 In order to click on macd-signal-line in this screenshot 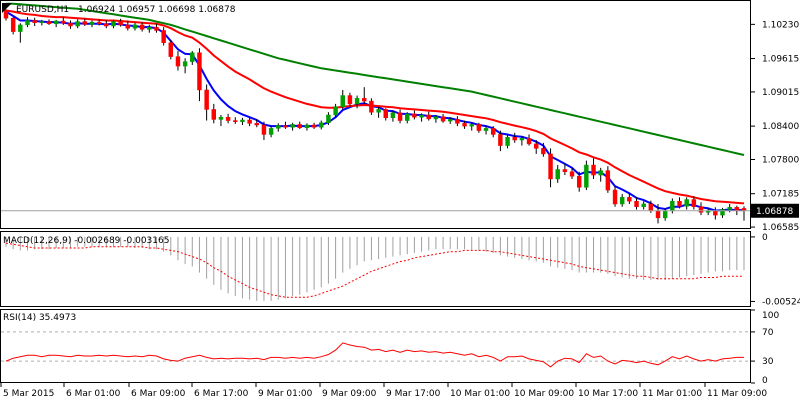, I will do `click(374, 270)`.